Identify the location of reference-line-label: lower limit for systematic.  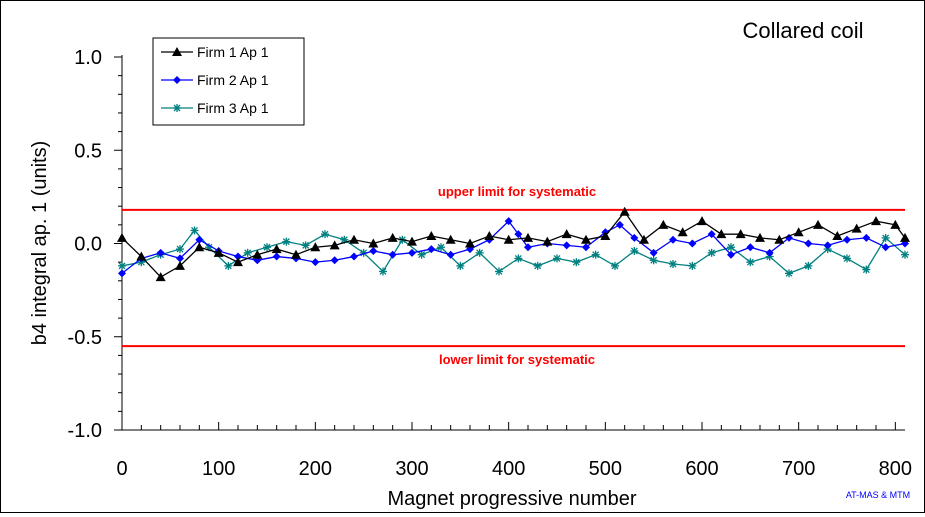
(517, 359).